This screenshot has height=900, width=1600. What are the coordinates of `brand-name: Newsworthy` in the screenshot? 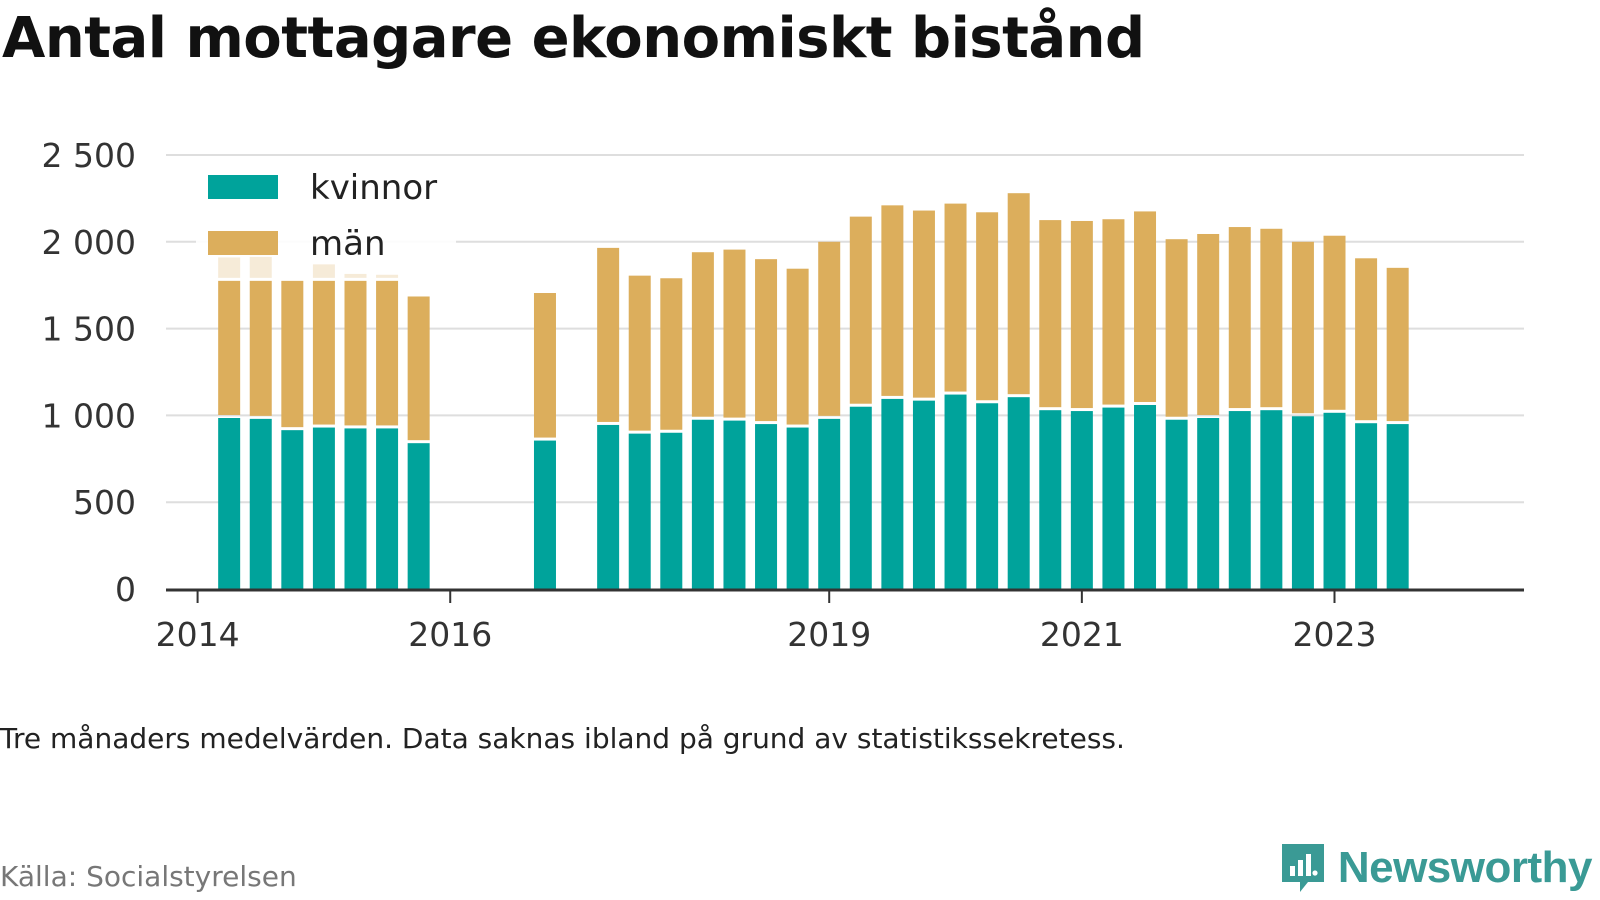 It's located at (1465, 867).